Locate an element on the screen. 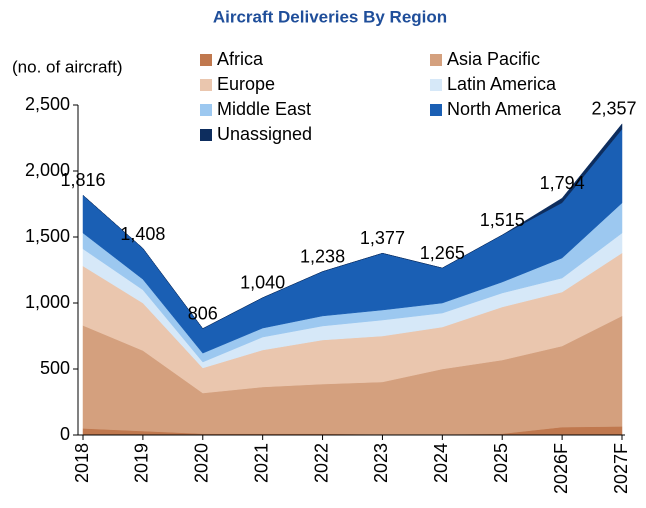  data-label: 806 is located at coordinates (203, 313).